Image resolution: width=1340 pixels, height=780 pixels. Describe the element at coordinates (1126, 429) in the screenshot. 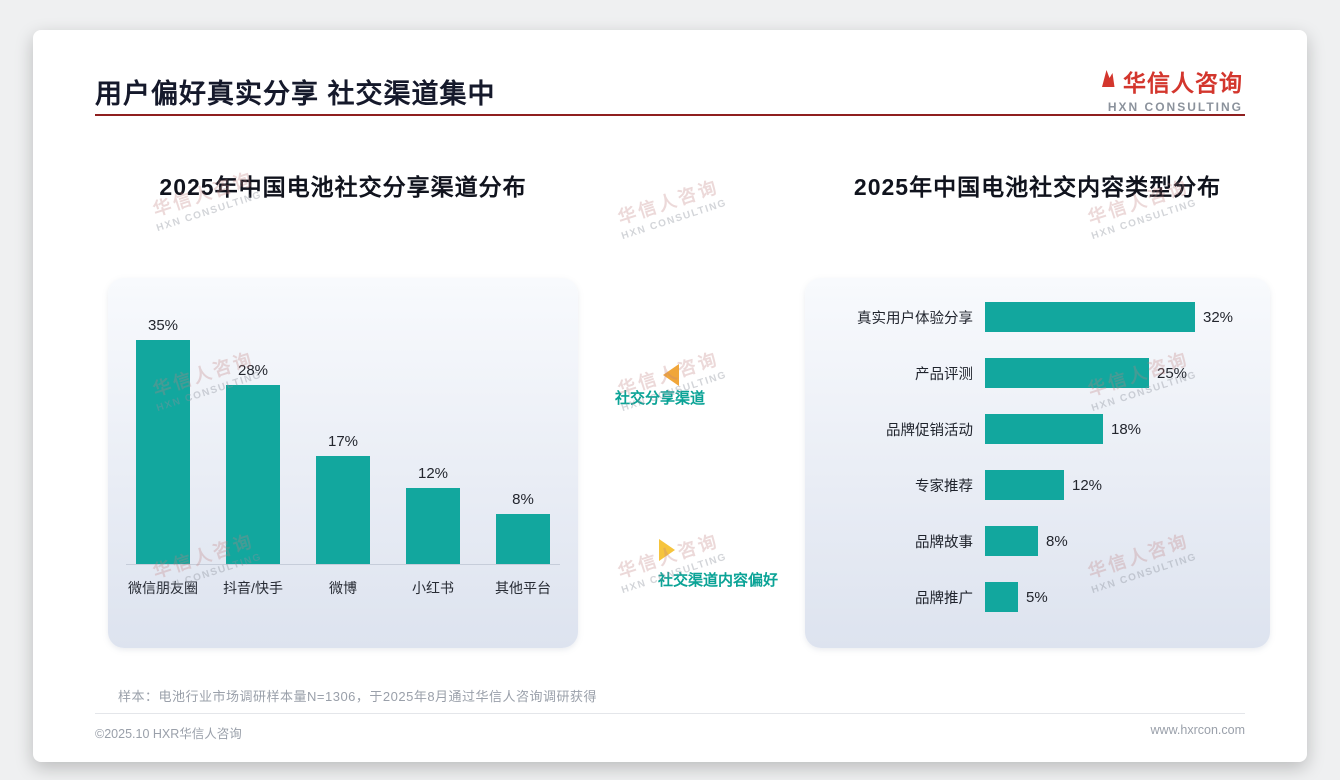

I see `bar-value-label: 18%` at that location.